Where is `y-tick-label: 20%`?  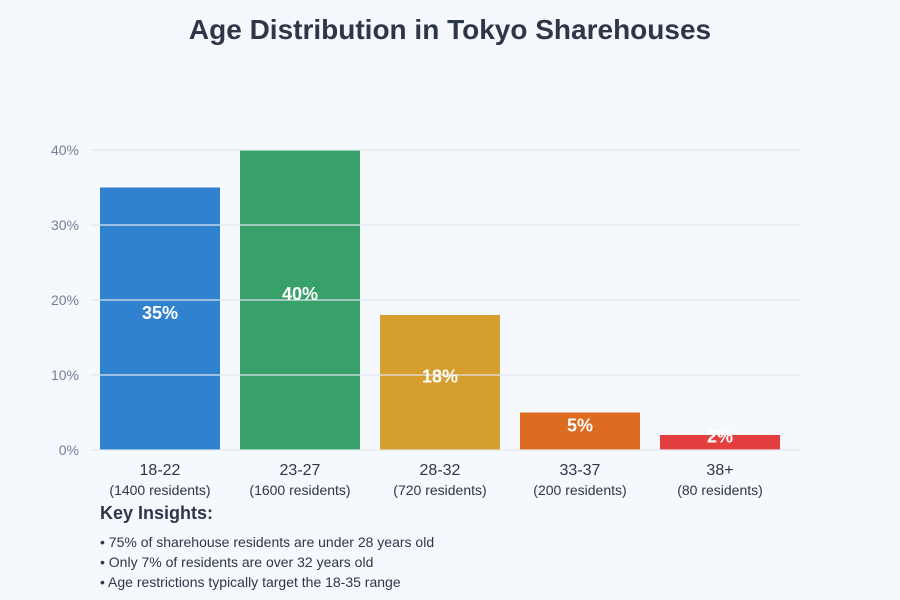 y-tick-label: 20% is located at coordinates (65, 300).